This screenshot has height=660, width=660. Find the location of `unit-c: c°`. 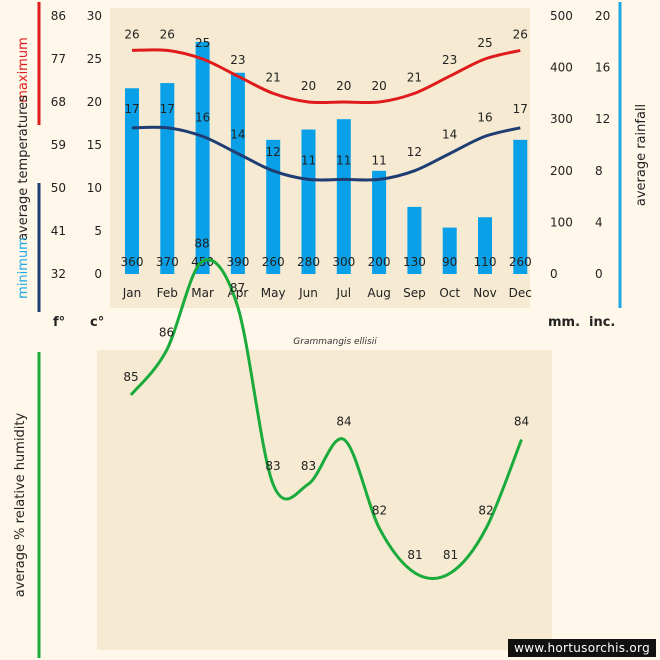

unit-c: c° is located at coordinates (97, 322).